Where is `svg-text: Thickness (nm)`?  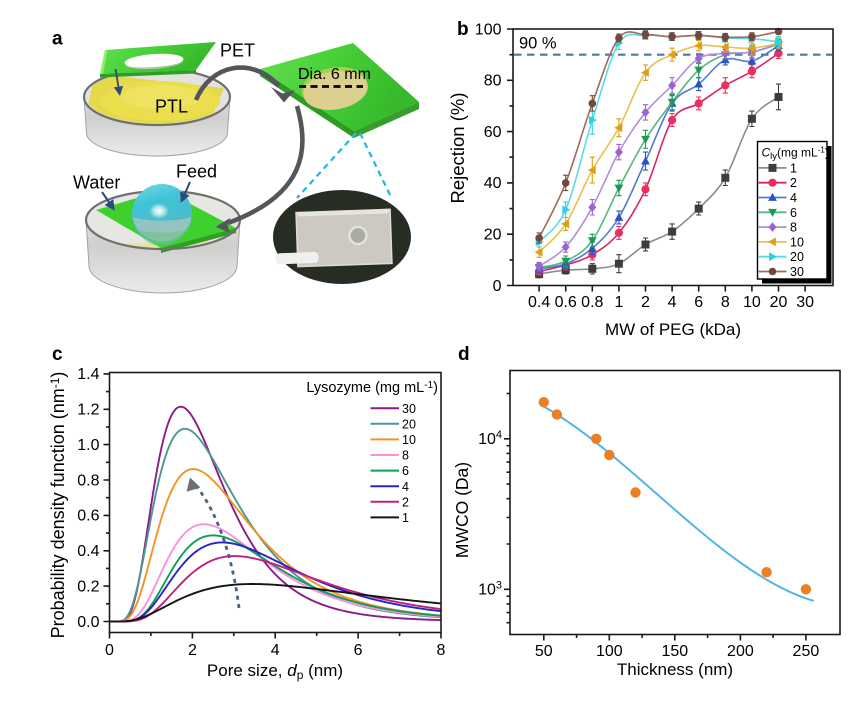 svg-text: Thickness (nm) is located at coordinates (675, 669).